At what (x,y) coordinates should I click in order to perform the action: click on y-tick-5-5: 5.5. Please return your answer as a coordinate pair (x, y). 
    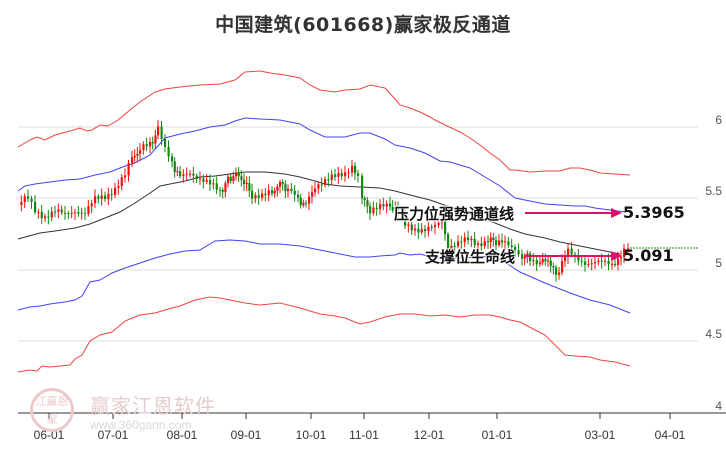
    Looking at the image, I should click on (713, 191).